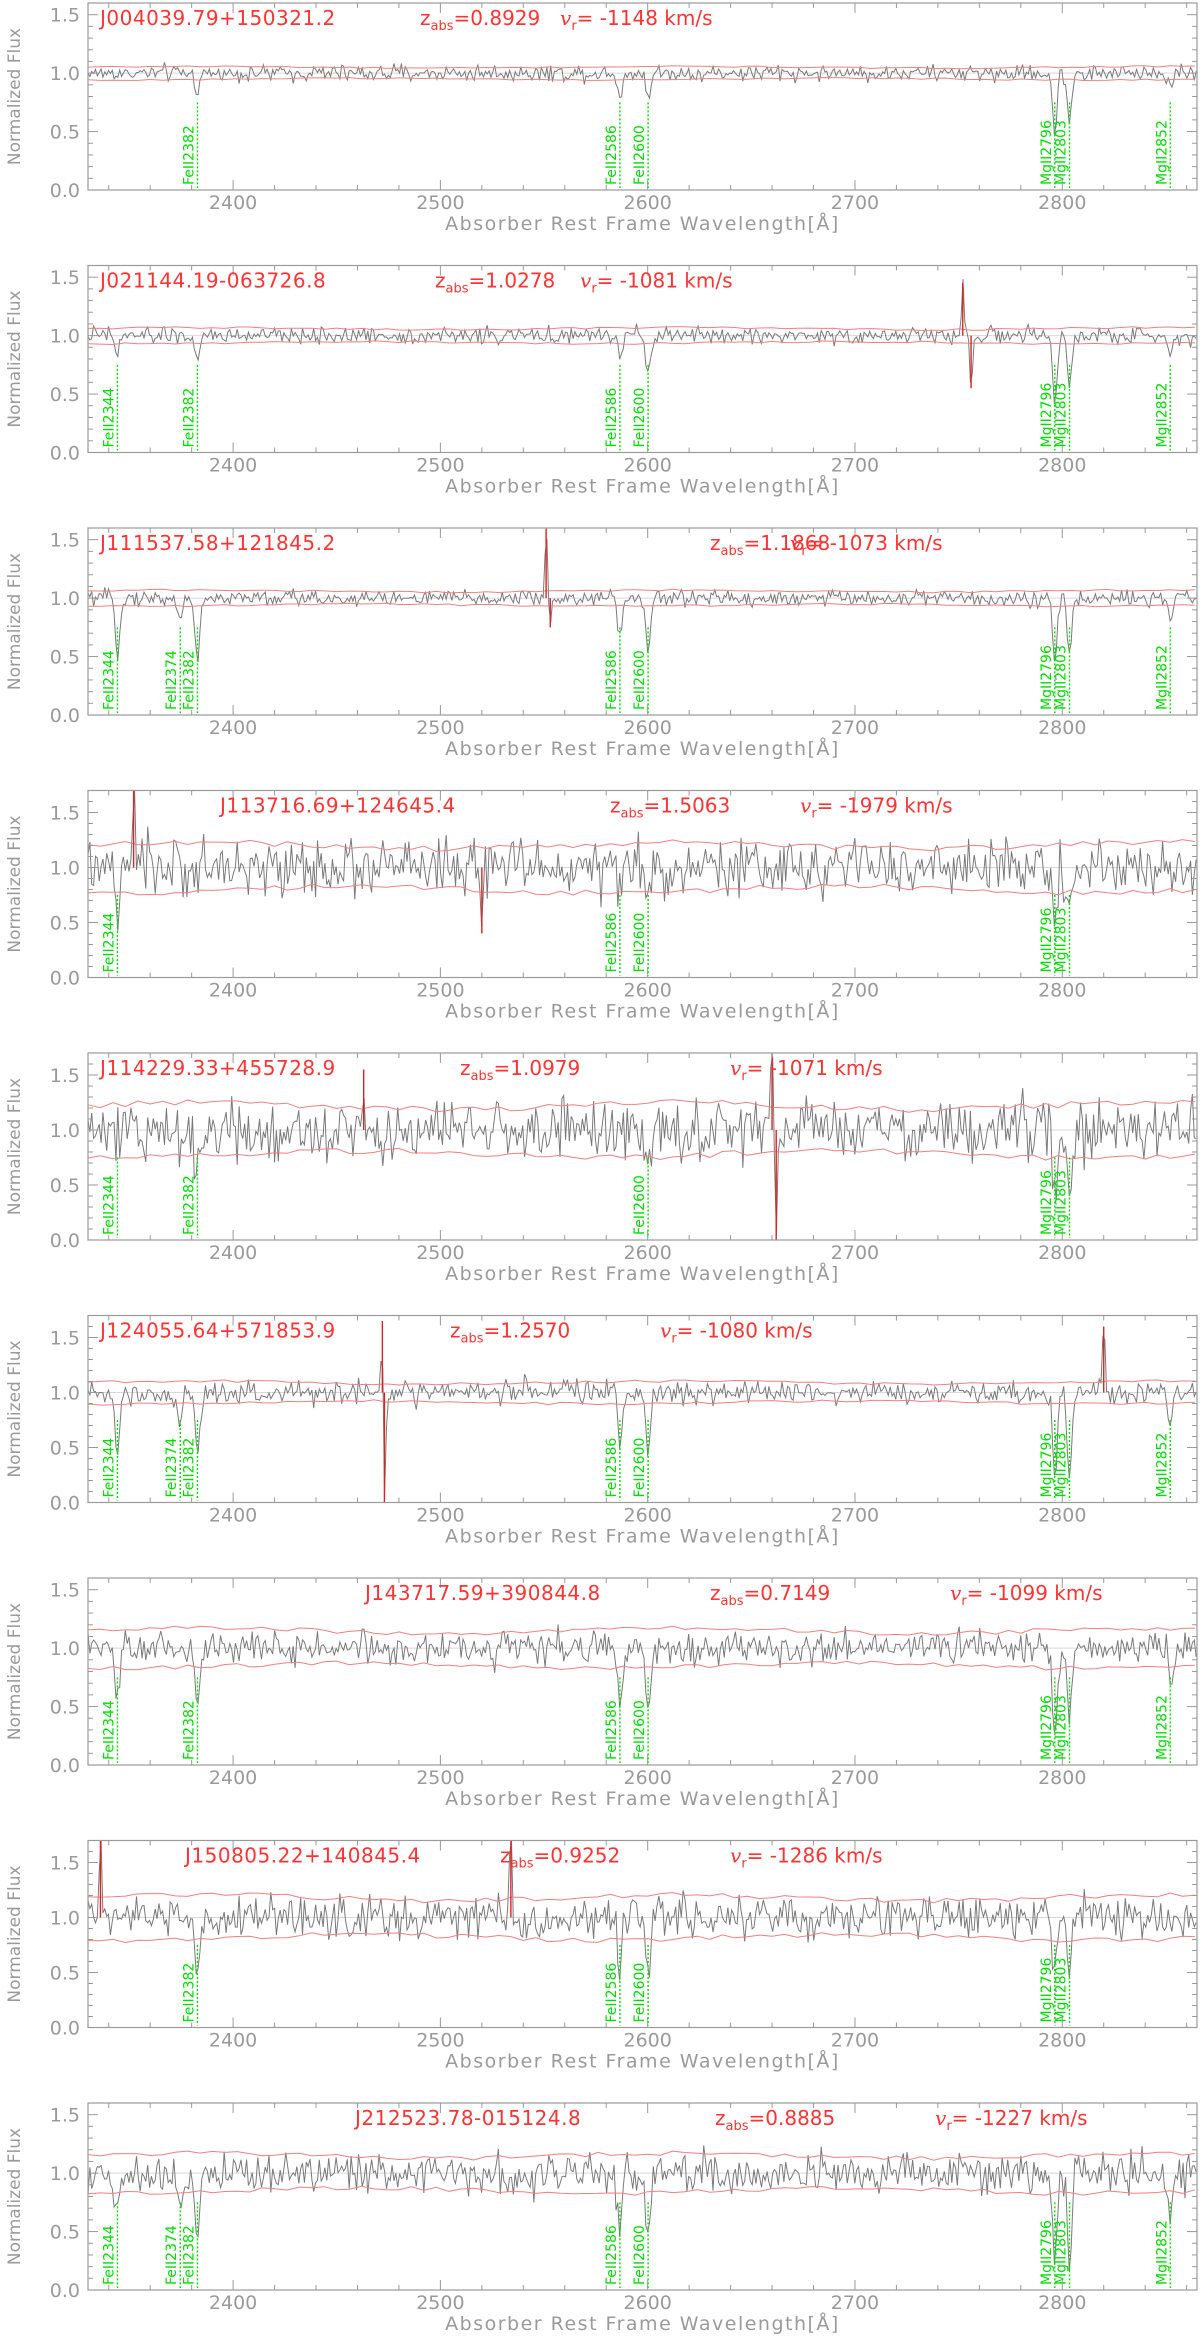  Describe the element at coordinates (866, 545) in the screenshot. I see `velocity-label: vr= -1073 km/s` at that location.